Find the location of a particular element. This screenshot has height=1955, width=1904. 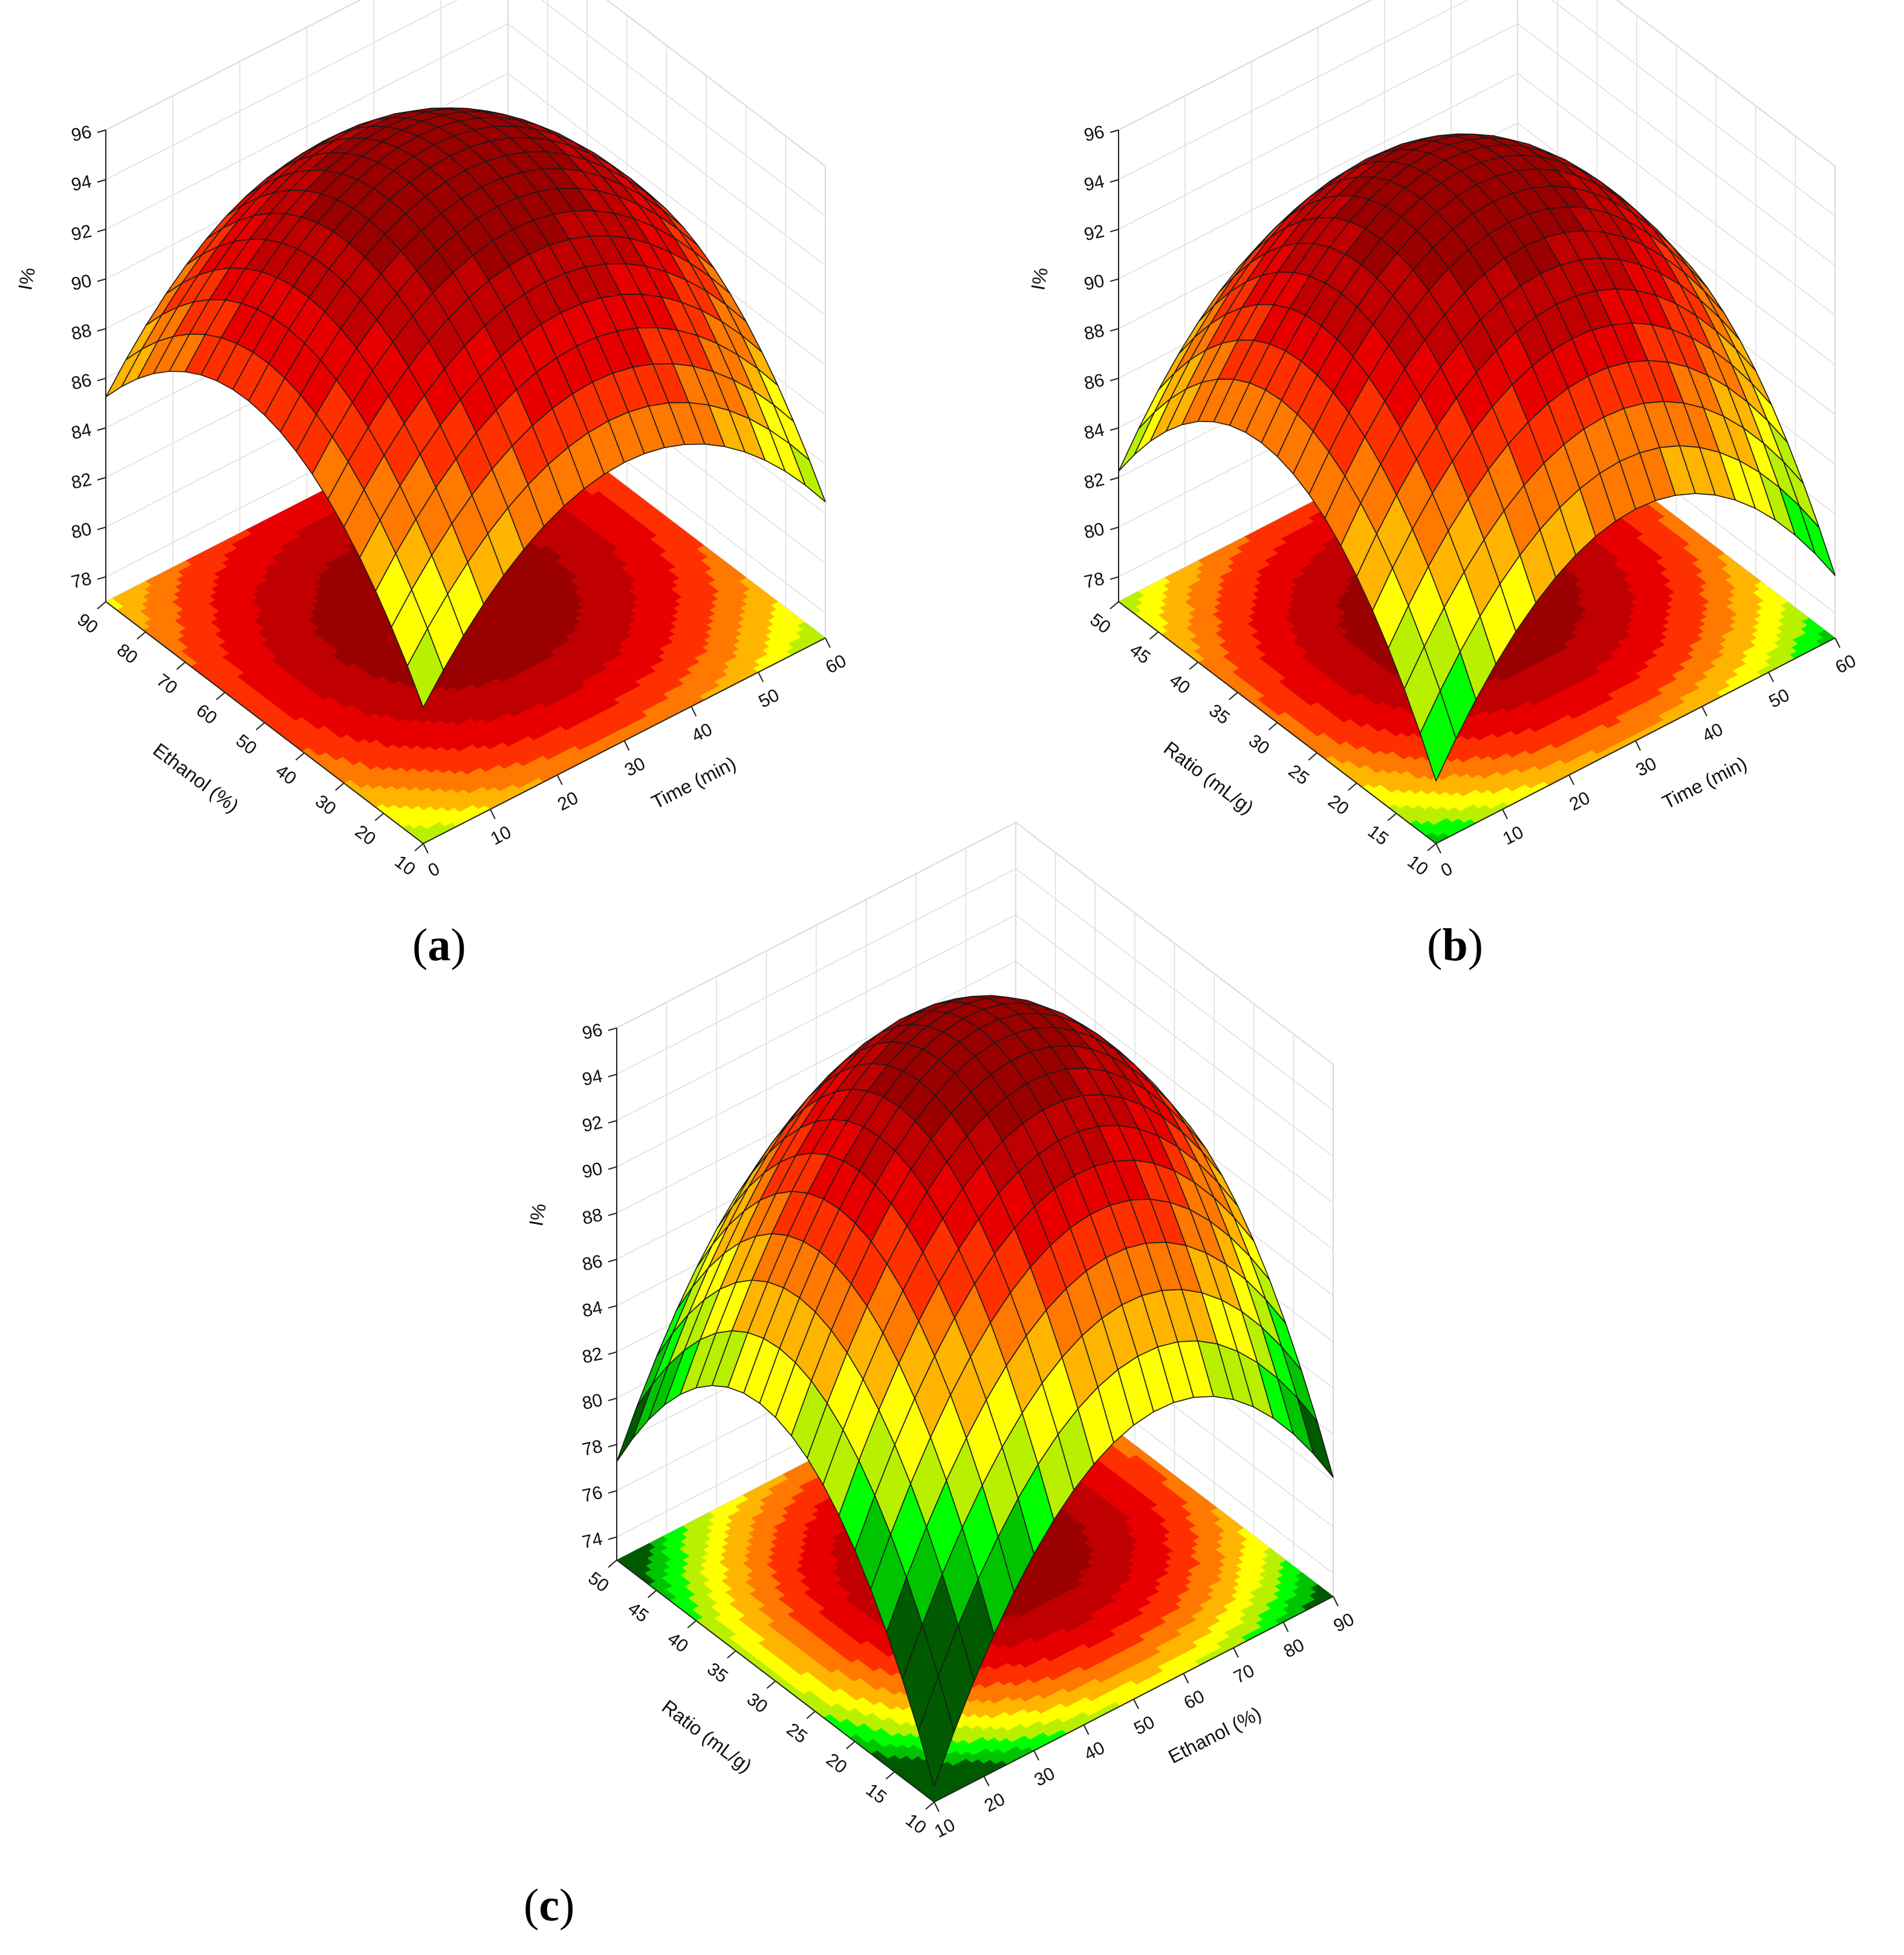

x-tick-label: 70 is located at coordinates (1244, 1675).